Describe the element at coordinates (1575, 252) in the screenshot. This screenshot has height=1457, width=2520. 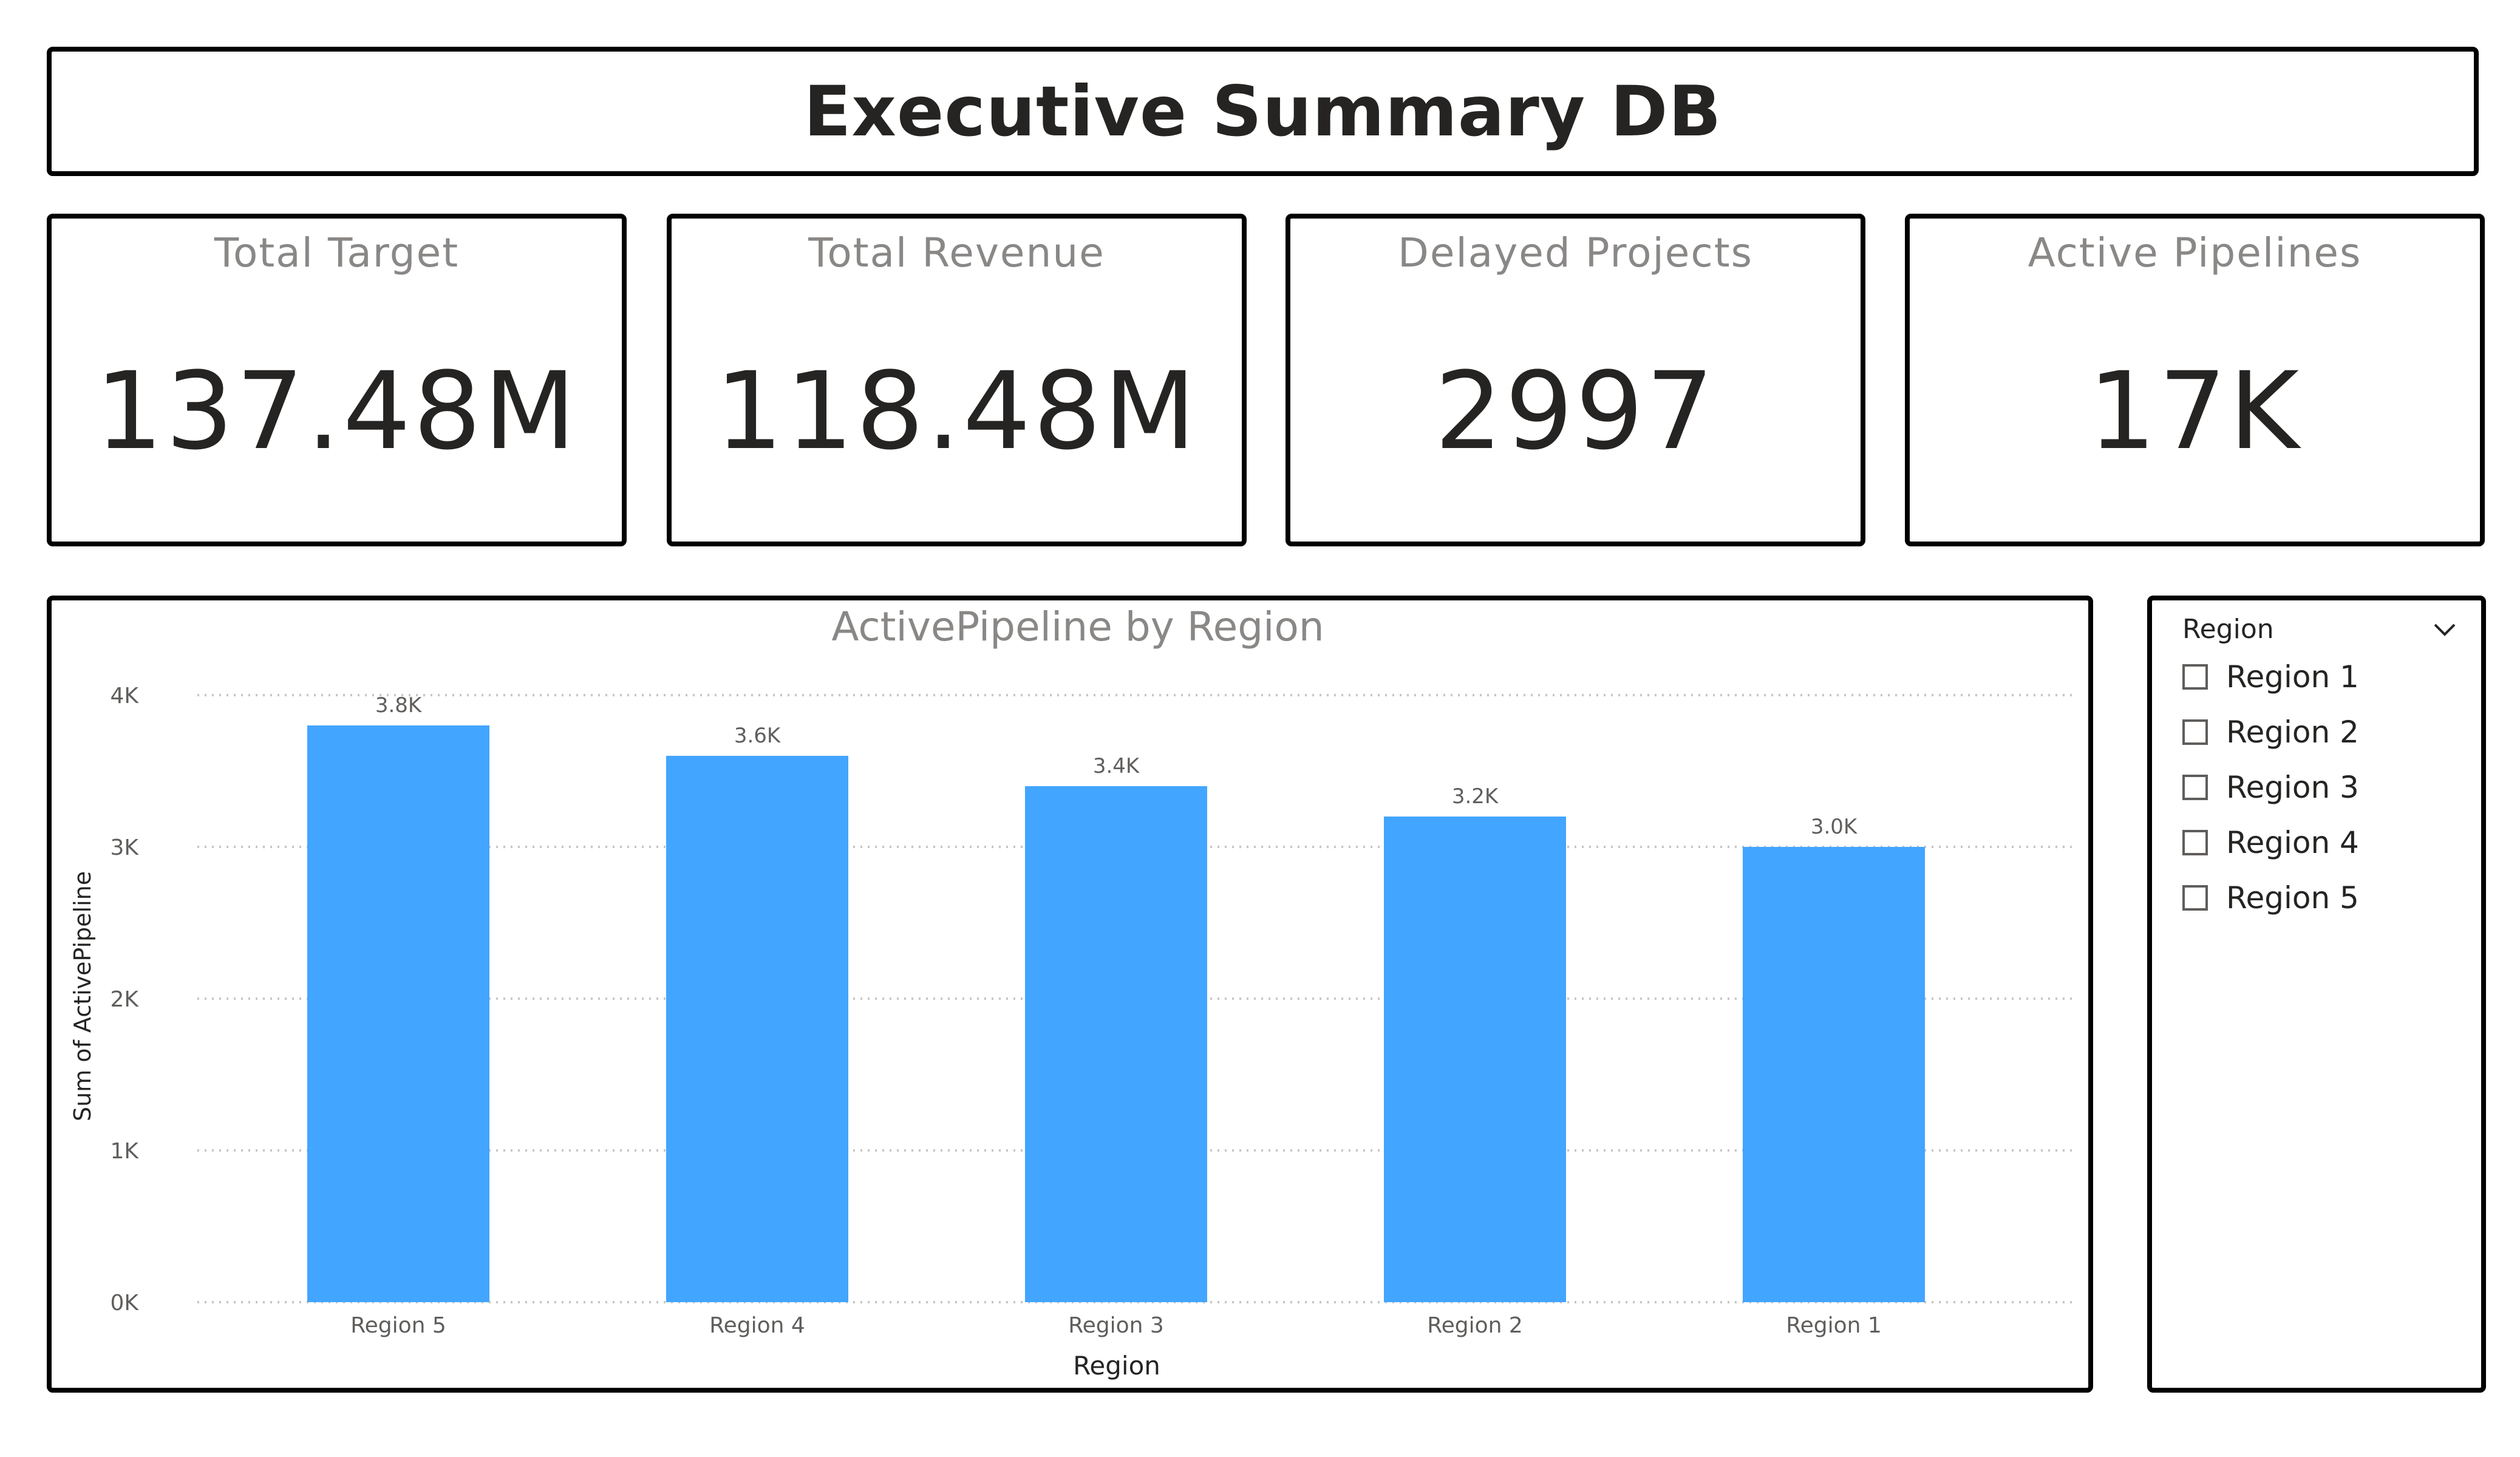
I see `kpi-label: Delayed Projects` at that location.